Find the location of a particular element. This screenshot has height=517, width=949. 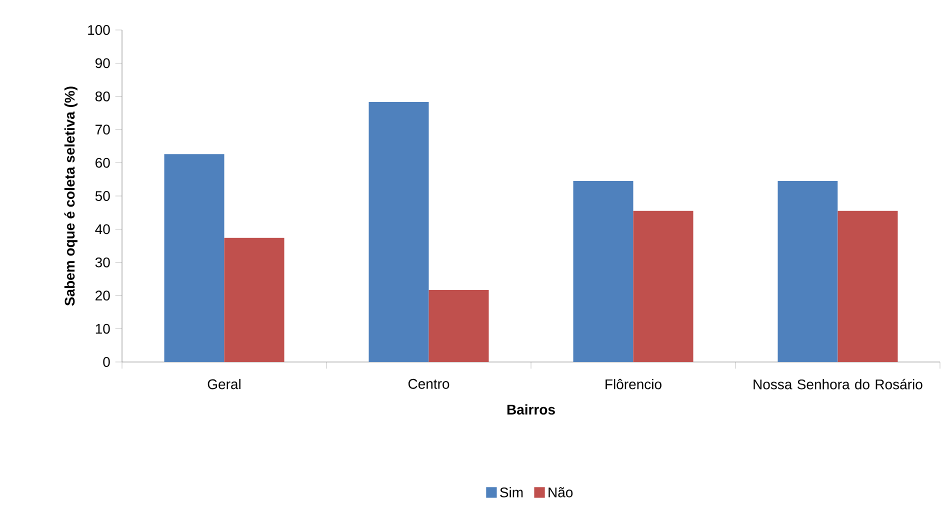

y-tick-label: 50 is located at coordinates (102, 196).